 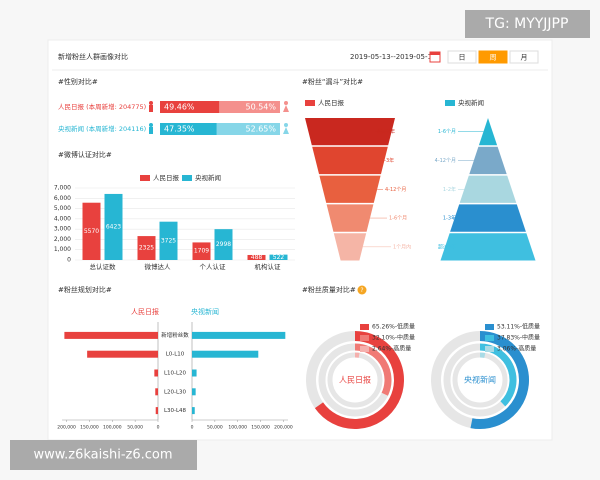 I want to click on funnel-label: 1个月内, so click(x=402, y=246).